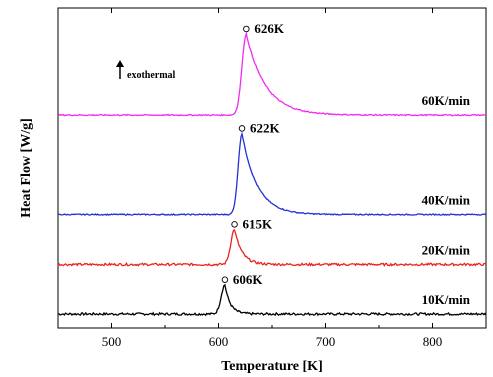  Describe the element at coordinates (26, 168) in the screenshot. I see `y-axis-title: Heat Flow [W/g]` at that location.